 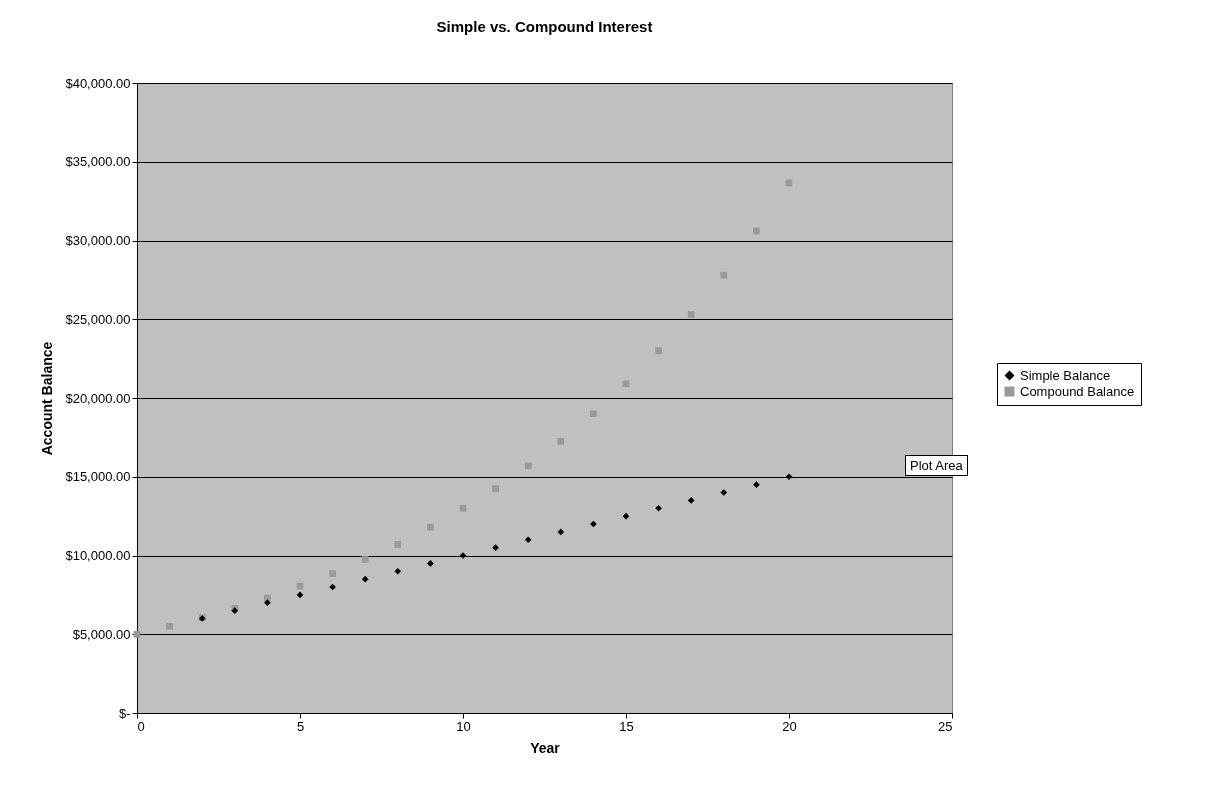 I want to click on x-tick-label: 15, so click(x=626, y=726).